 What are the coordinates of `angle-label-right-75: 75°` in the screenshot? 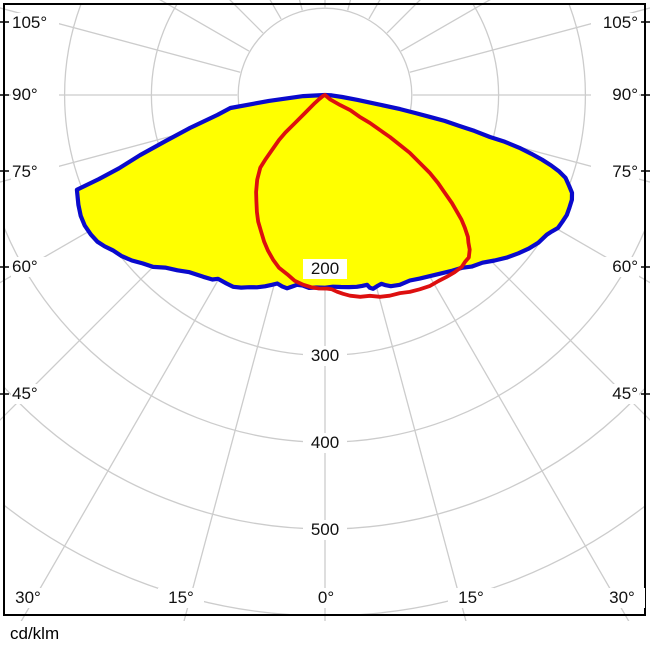 It's located at (615, 172).